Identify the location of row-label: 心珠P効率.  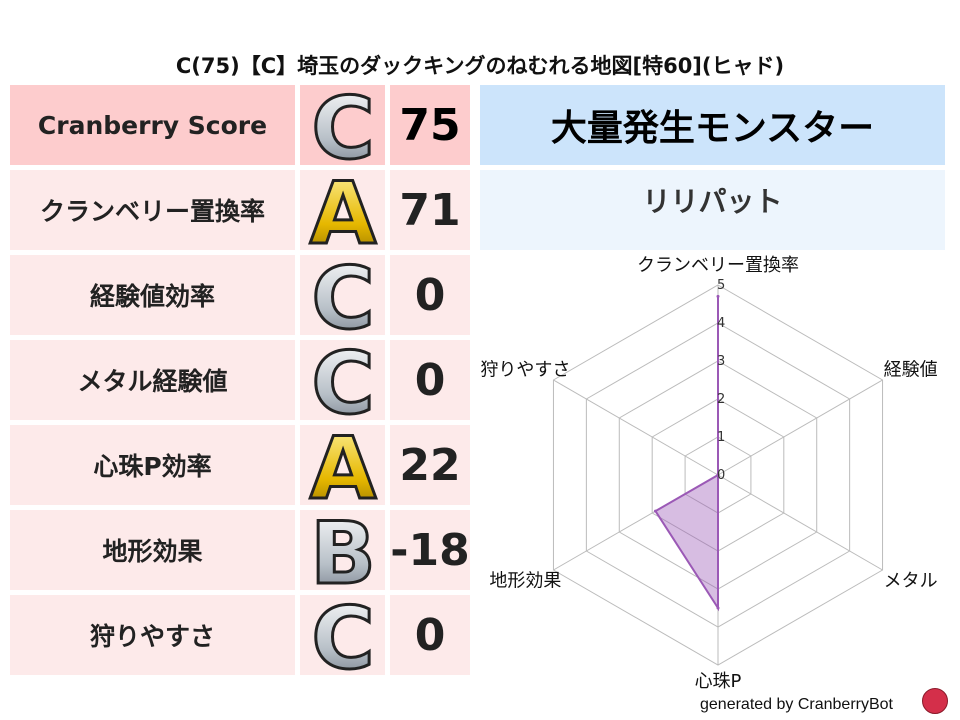
(152, 465).